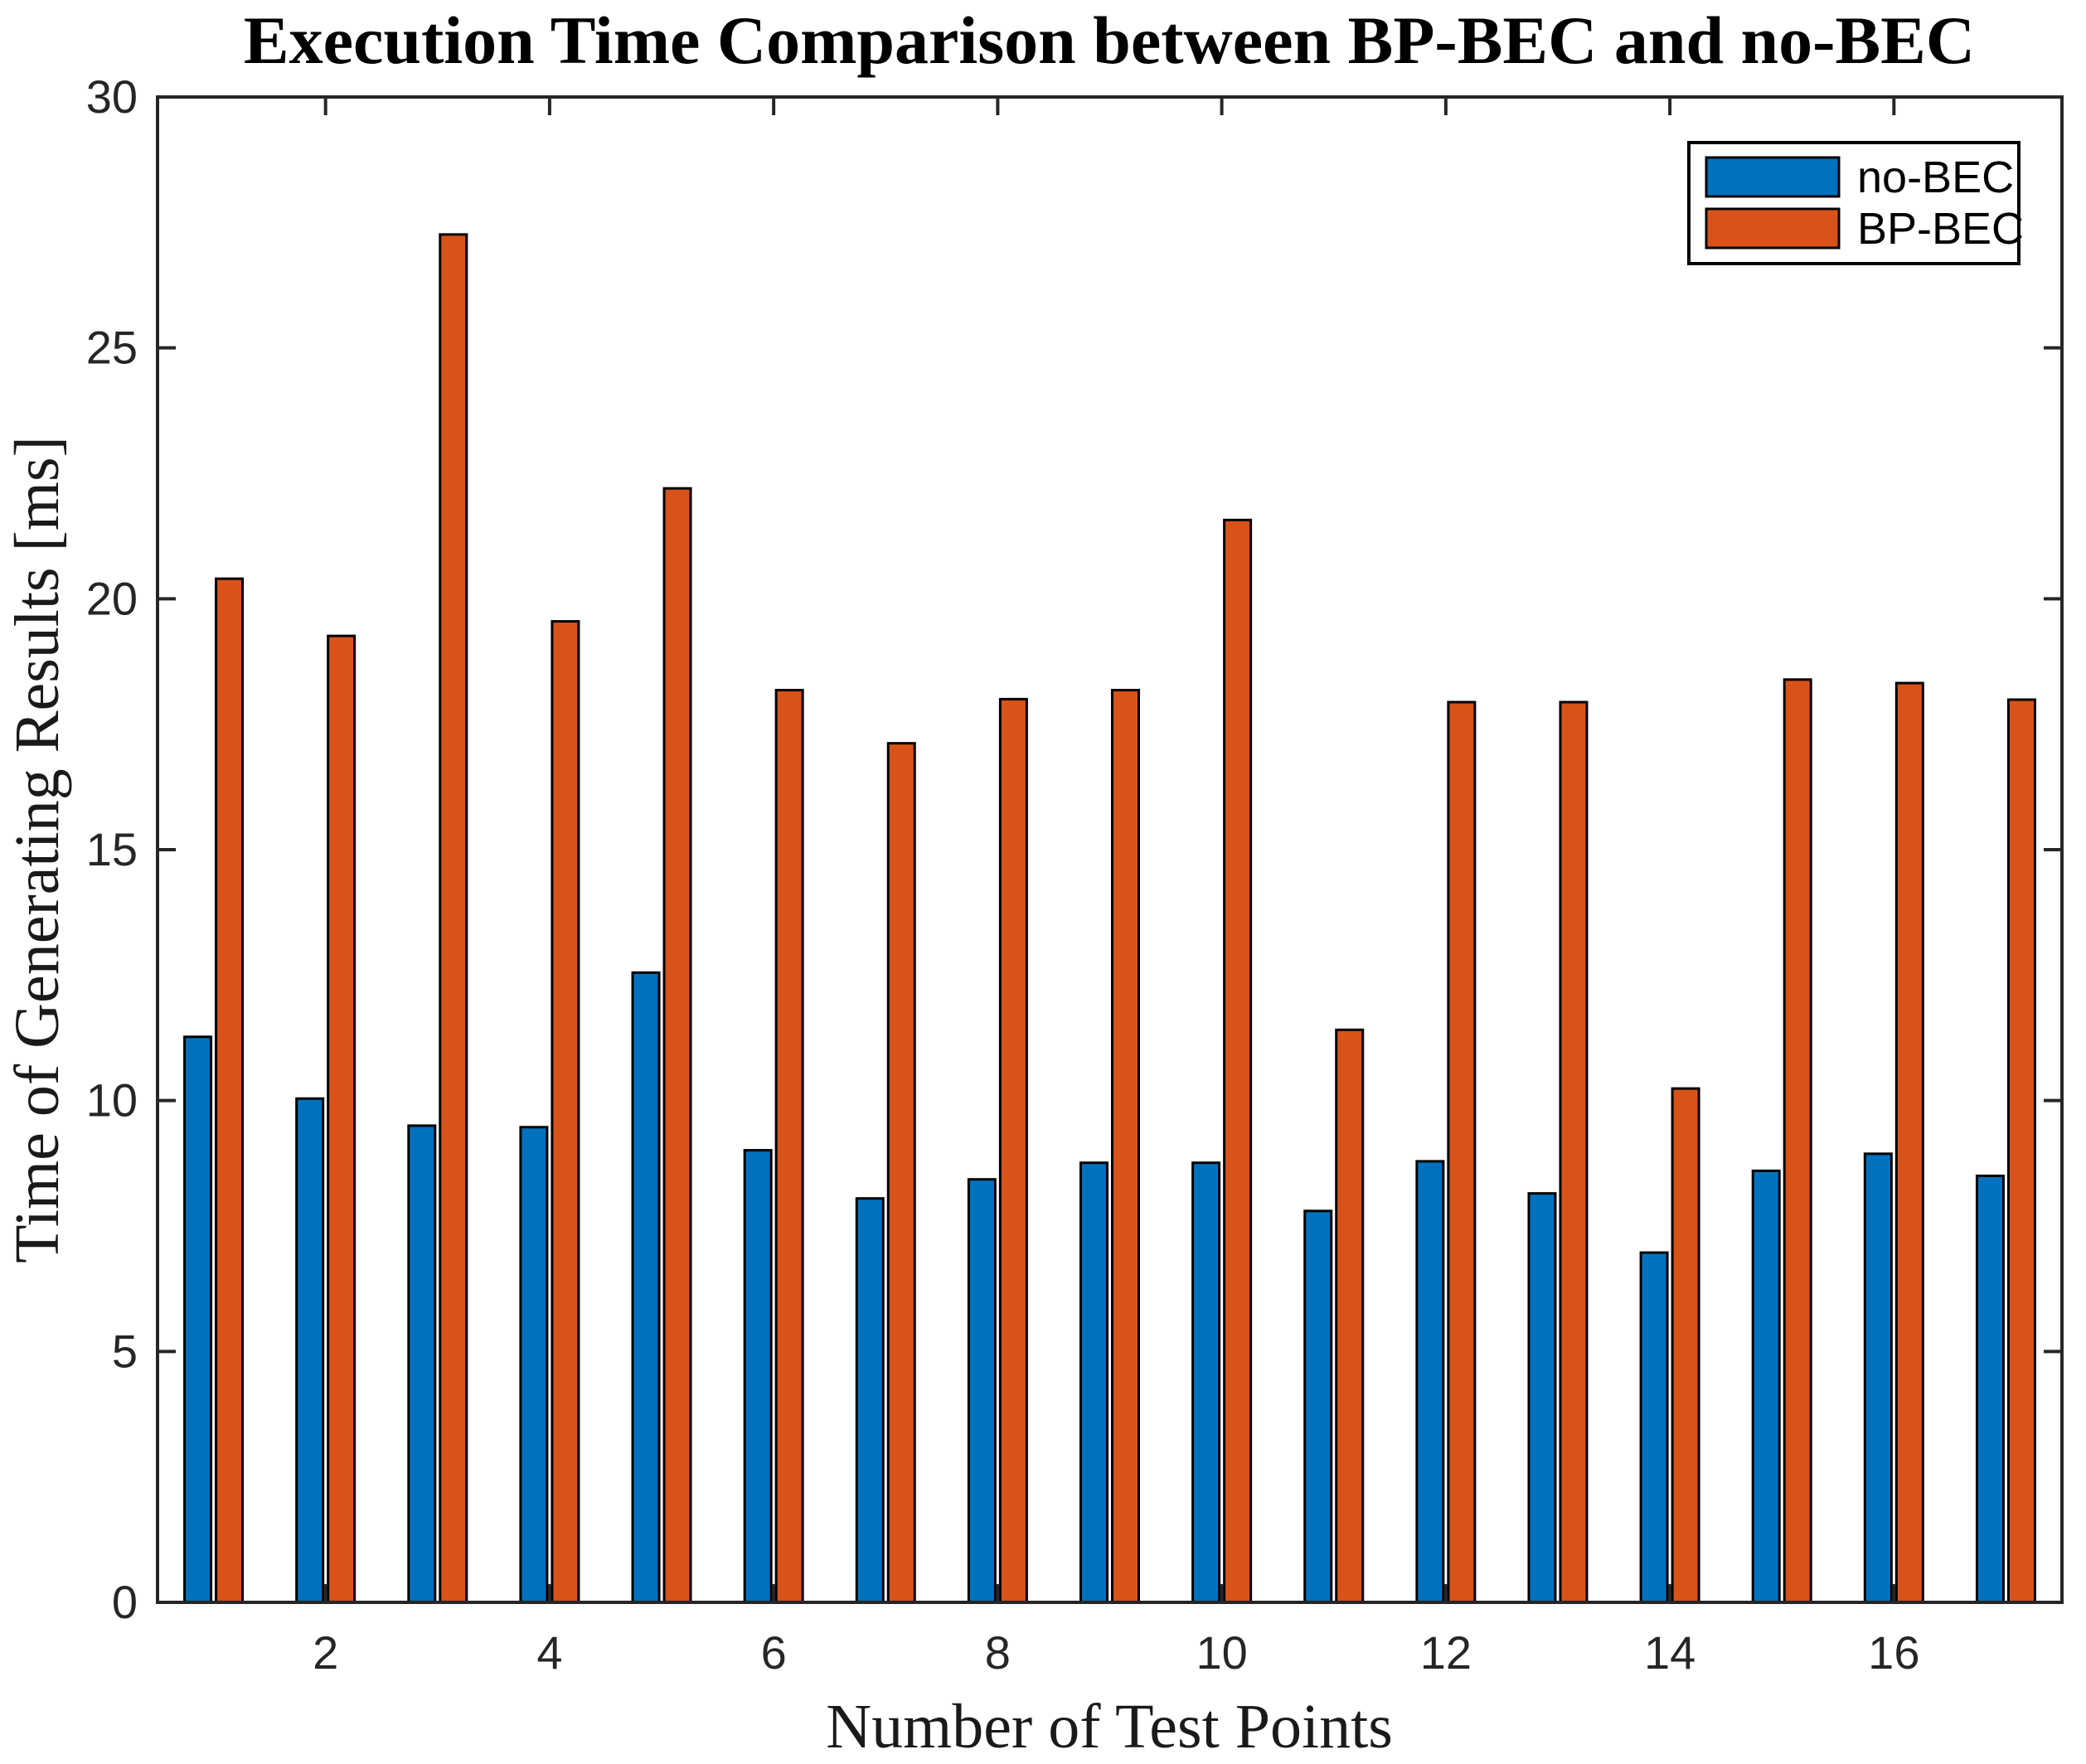 The width and height of the screenshot is (2086, 1764). Describe the element at coordinates (37, 850) in the screenshot. I see `y-axis-label: Time of Generating Results [ms]` at that location.